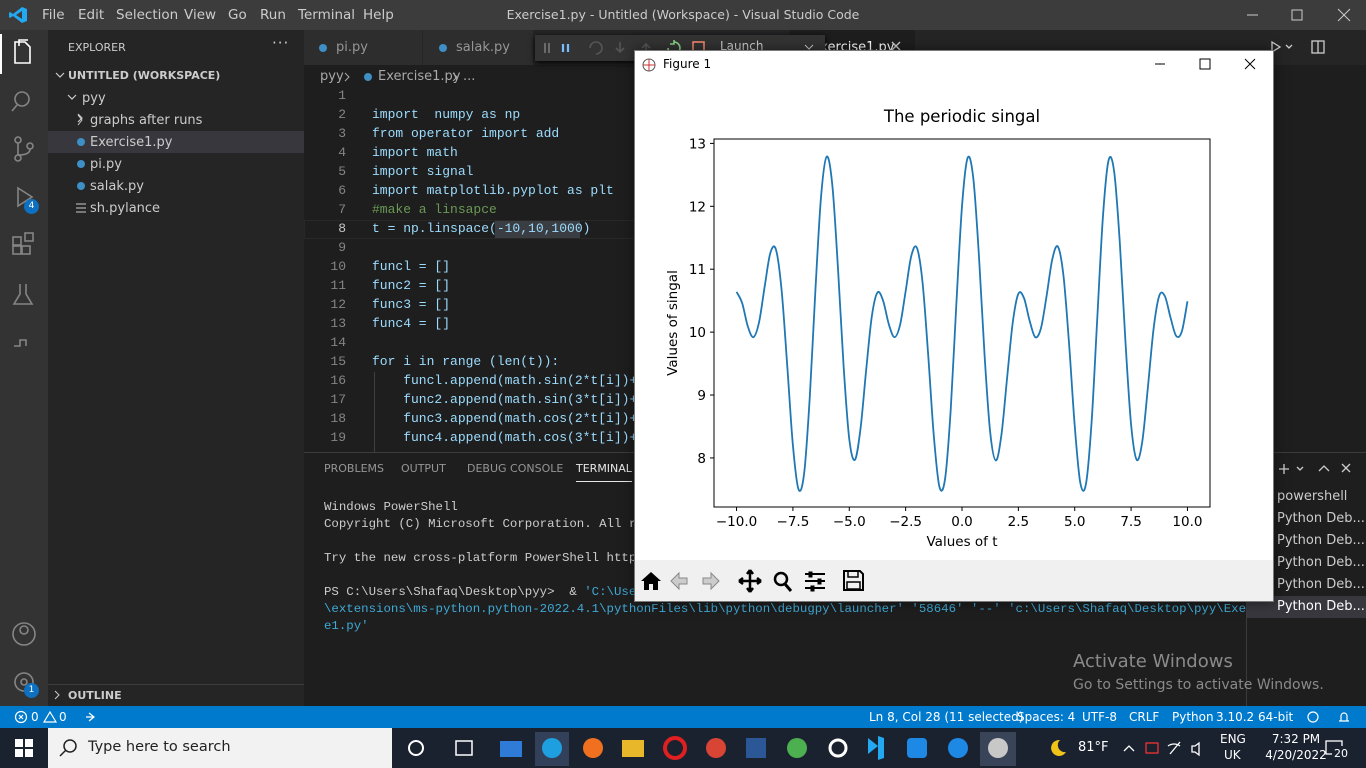  Describe the element at coordinates (200, 15) in the screenshot. I see `menu-item: View` at that location.